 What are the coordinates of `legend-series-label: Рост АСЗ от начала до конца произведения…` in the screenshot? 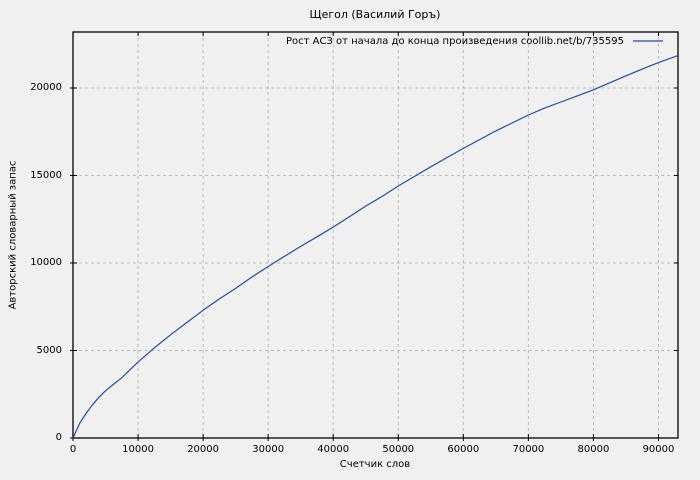 It's located at (454, 41).